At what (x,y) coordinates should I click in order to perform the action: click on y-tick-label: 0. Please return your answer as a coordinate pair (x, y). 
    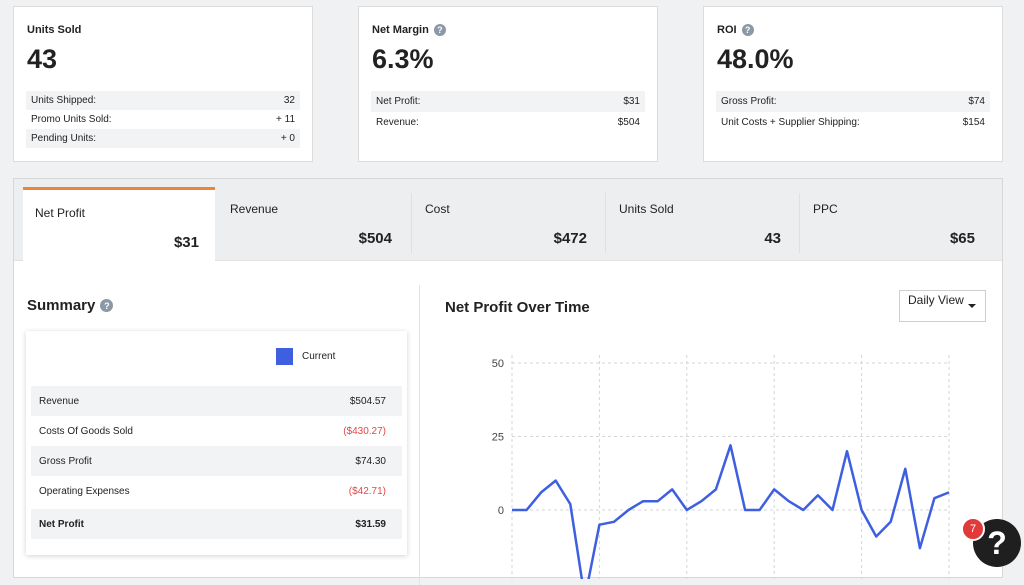
    Looking at the image, I should click on (501, 511).